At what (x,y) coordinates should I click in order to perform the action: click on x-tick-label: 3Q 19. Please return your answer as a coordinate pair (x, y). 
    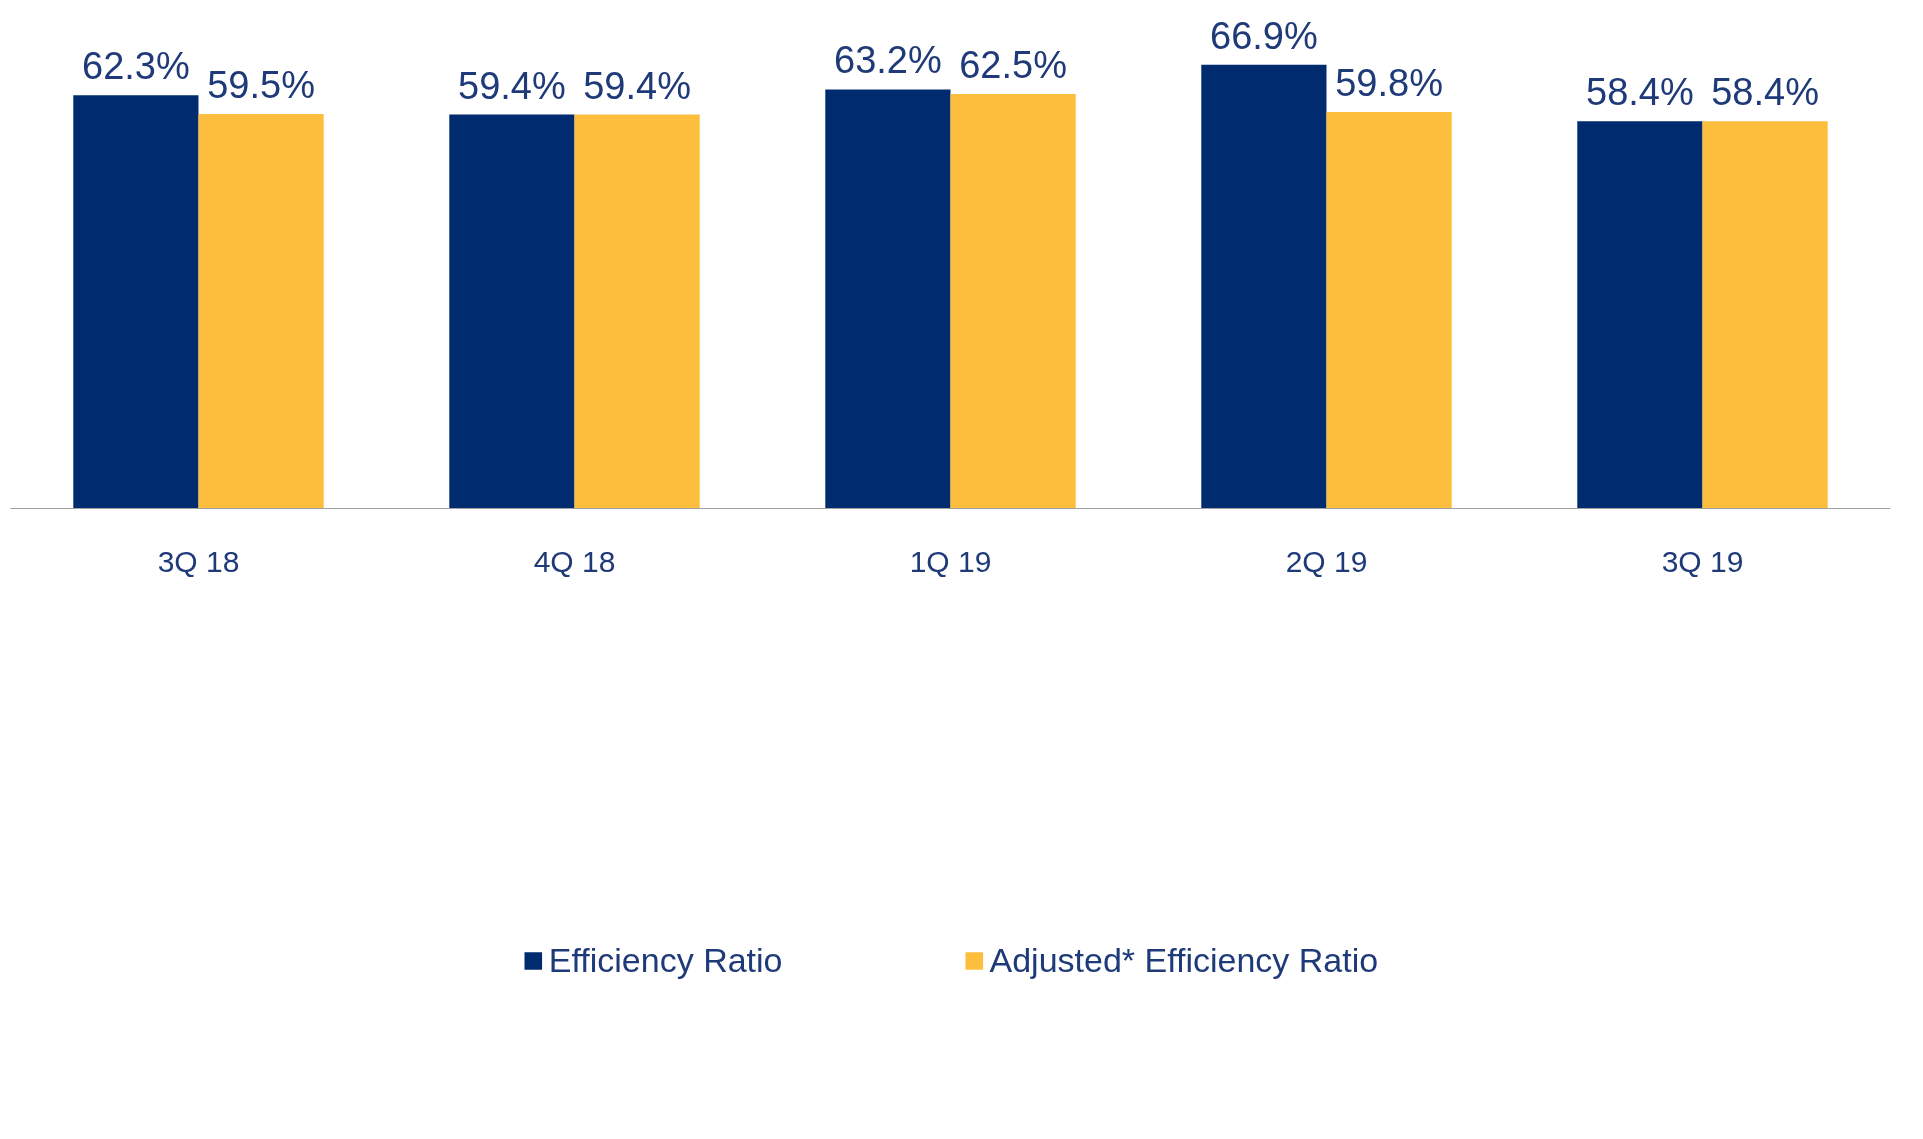
    Looking at the image, I should click on (1702, 561).